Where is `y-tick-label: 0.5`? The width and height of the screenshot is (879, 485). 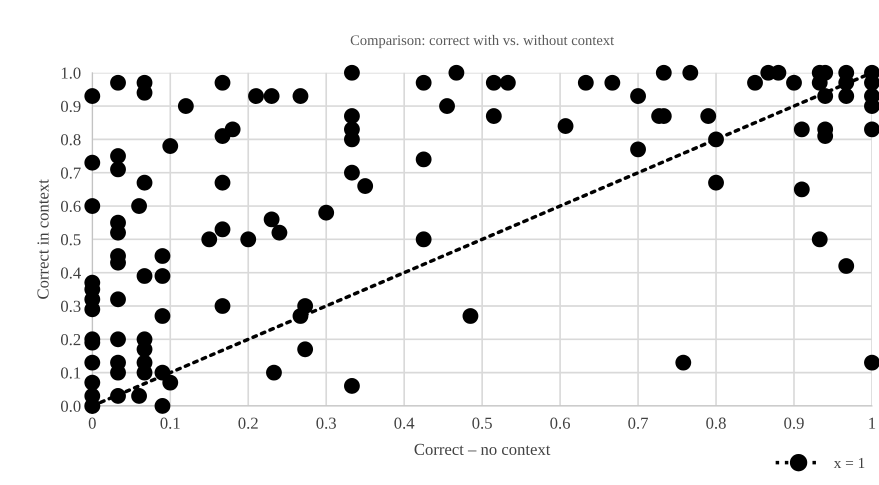 y-tick-label: 0.5 is located at coordinates (70, 240).